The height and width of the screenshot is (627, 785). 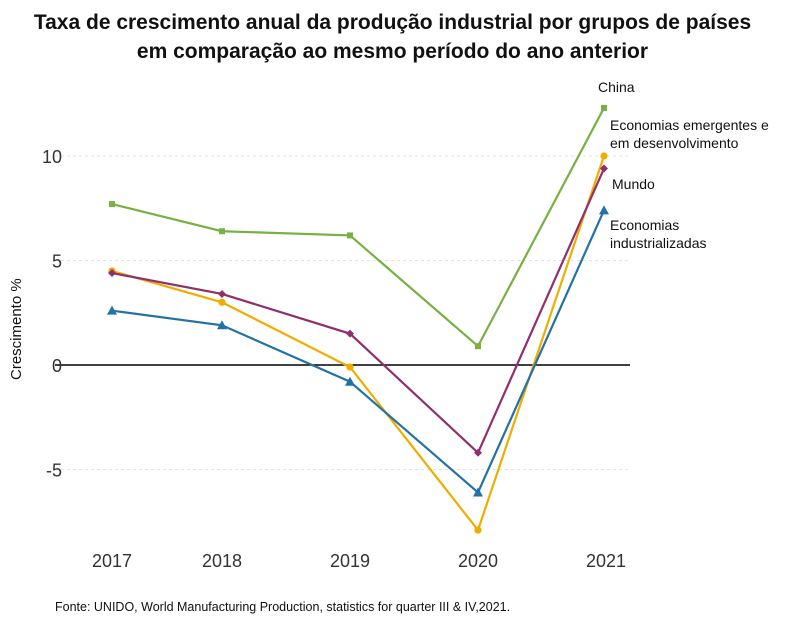 What do you see at coordinates (52, 157) in the screenshot?
I see `y-tick-label: 10` at bounding box center [52, 157].